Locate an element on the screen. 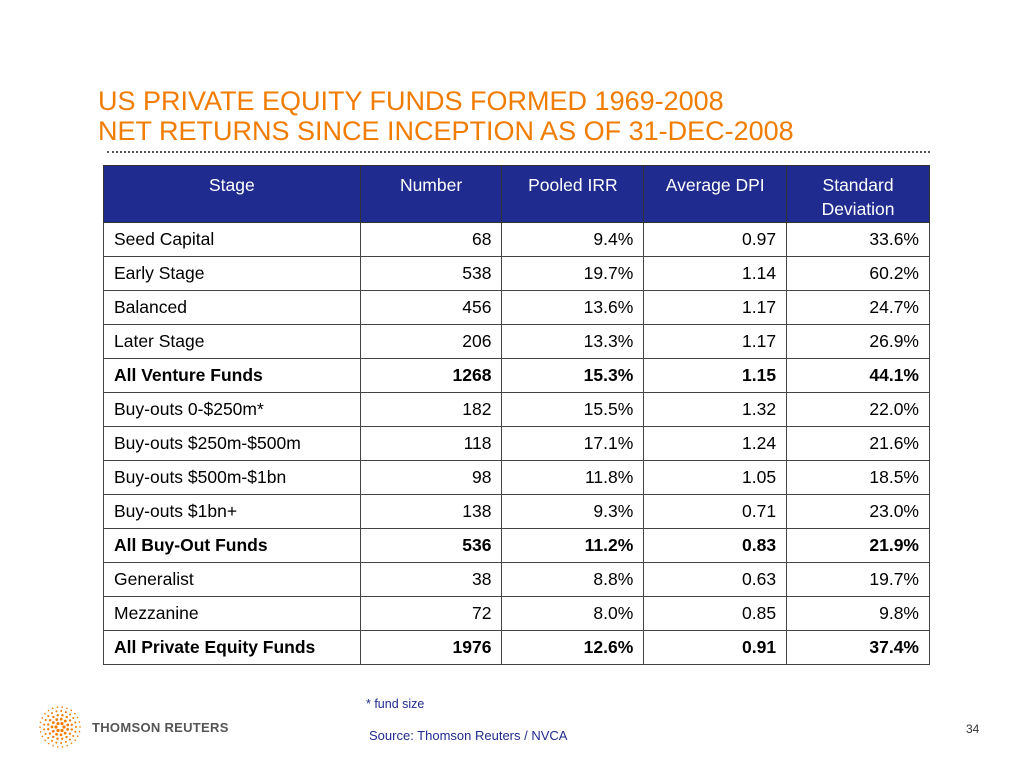 The image size is (1024, 768). table-row: Seed Capital 68 9.4% 0.97 33.6% is located at coordinates (516, 239).